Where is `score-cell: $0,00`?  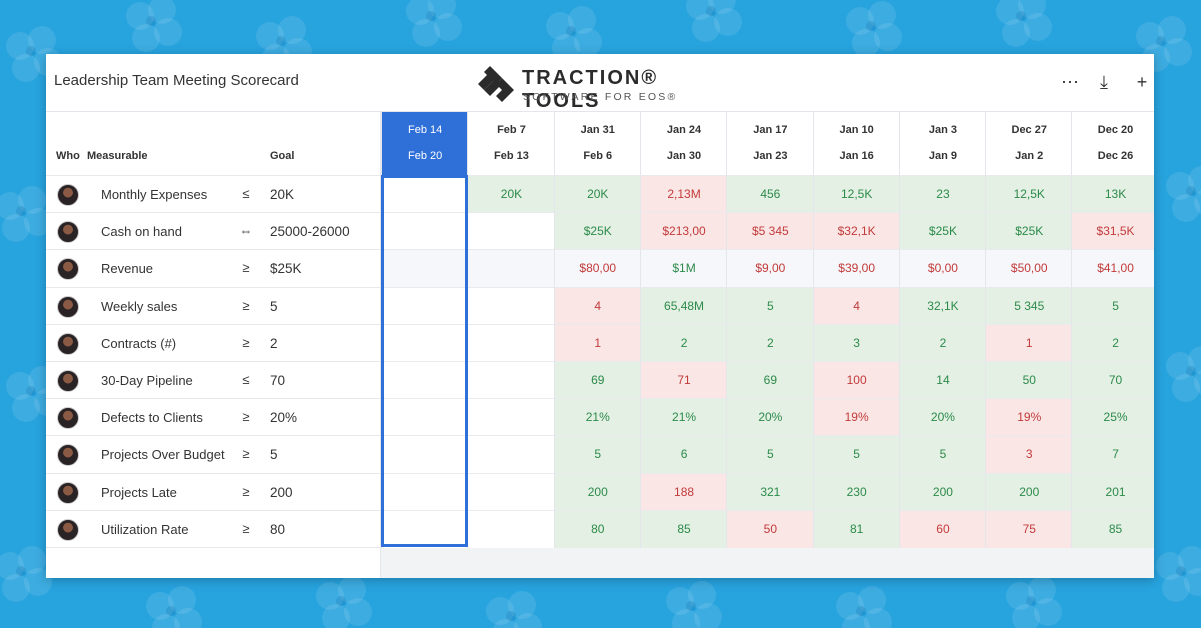
score-cell: $0,00 is located at coordinates (942, 268).